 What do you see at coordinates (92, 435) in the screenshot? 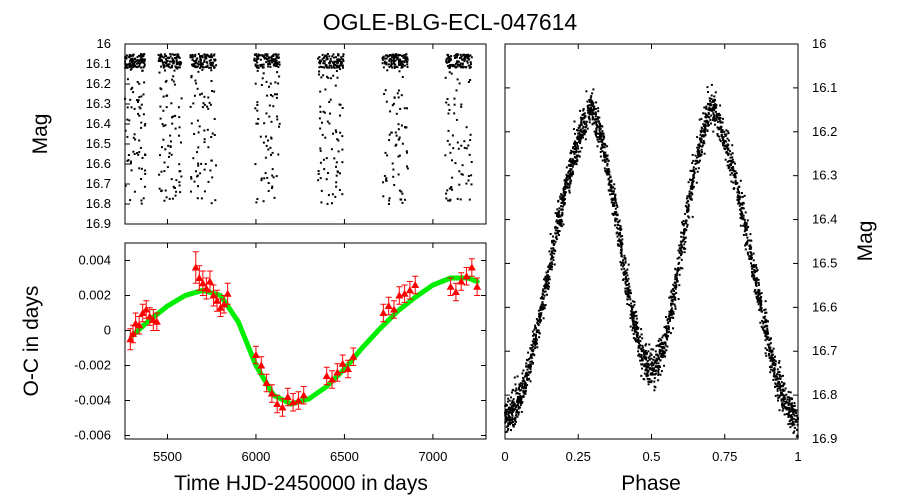
I see `oc-y-tick-label: -0.006` at bounding box center [92, 435].